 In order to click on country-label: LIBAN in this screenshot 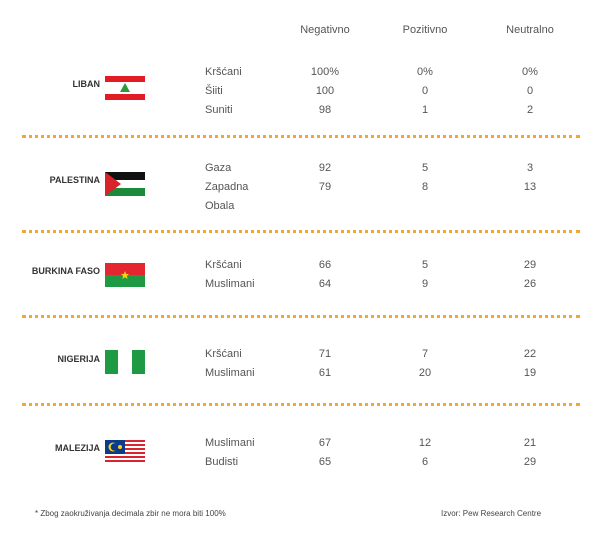, I will do `click(86, 84)`.